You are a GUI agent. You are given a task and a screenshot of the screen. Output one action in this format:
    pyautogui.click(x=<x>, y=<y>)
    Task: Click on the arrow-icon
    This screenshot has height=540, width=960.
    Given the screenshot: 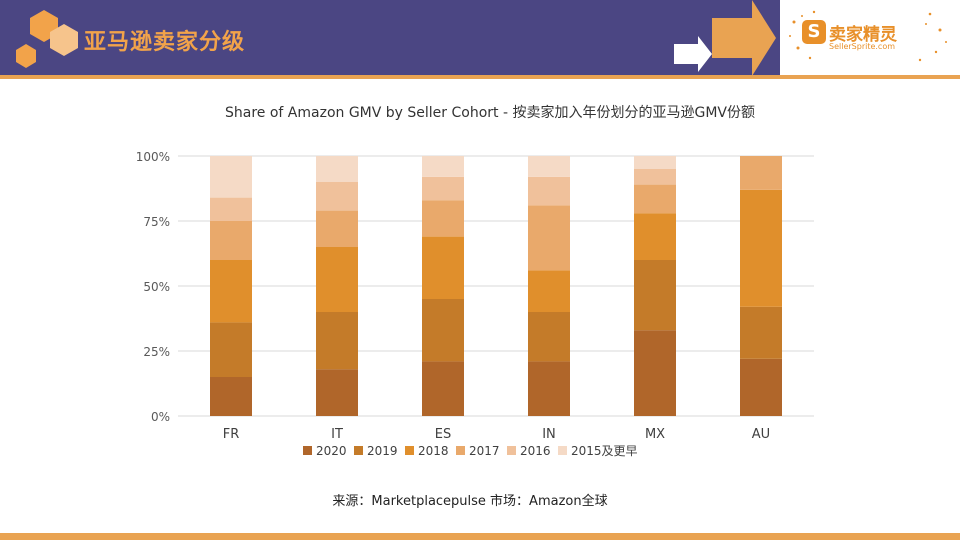 What is the action you would take?
    pyautogui.click(x=725, y=38)
    